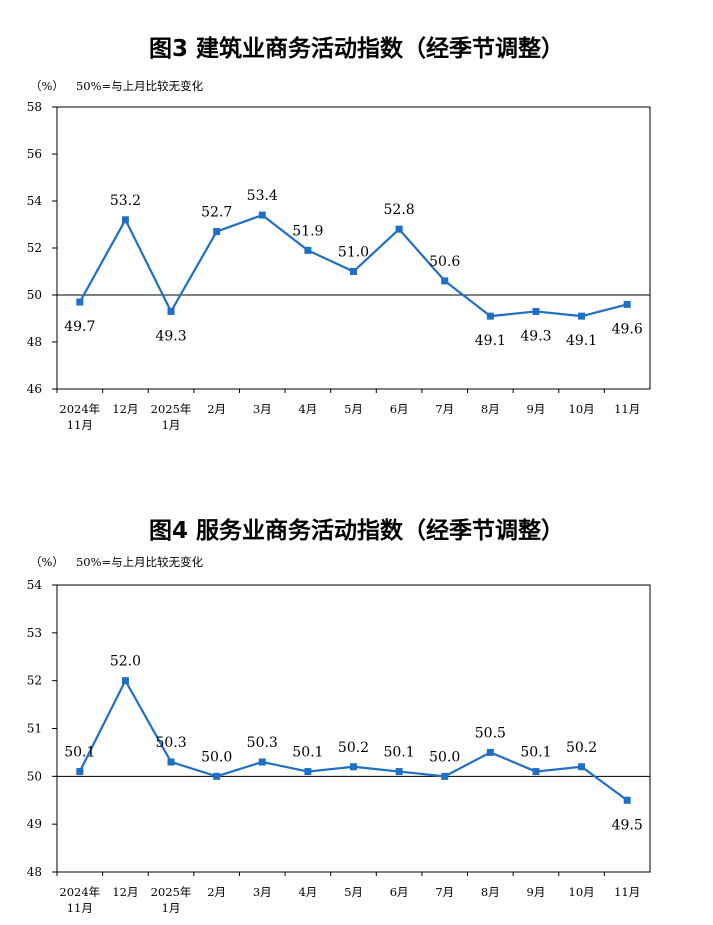 This screenshot has width=713, height=925. What do you see at coordinates (627, 825) in the screenshot?
I see `data-label: 49.5` at bounding box center [627, 825].